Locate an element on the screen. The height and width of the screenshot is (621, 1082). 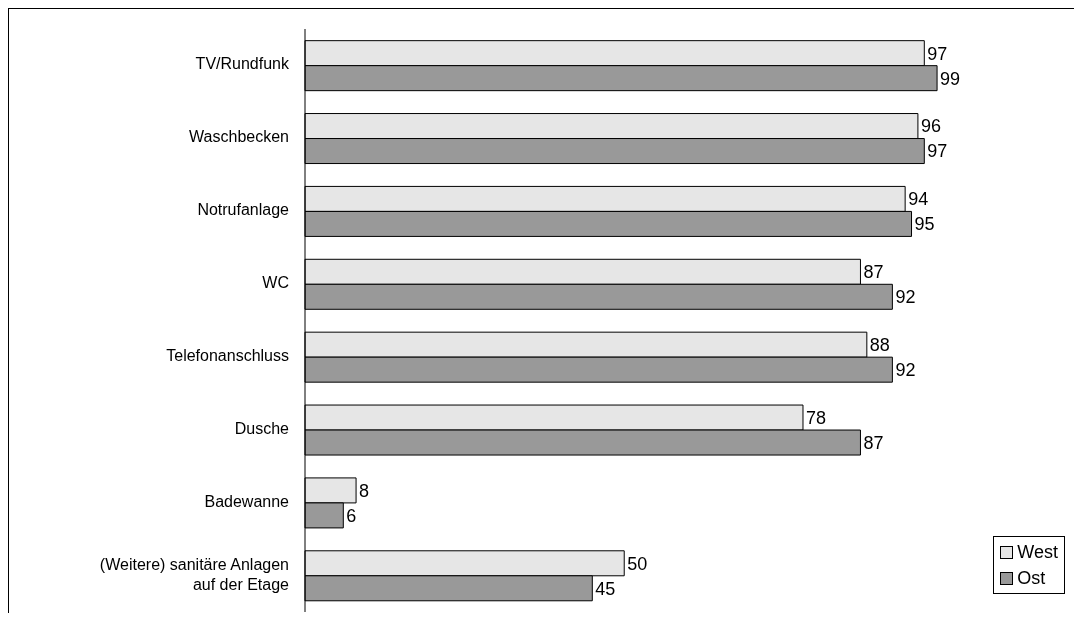
data-label: 99 is located at coordinates (950, 78).